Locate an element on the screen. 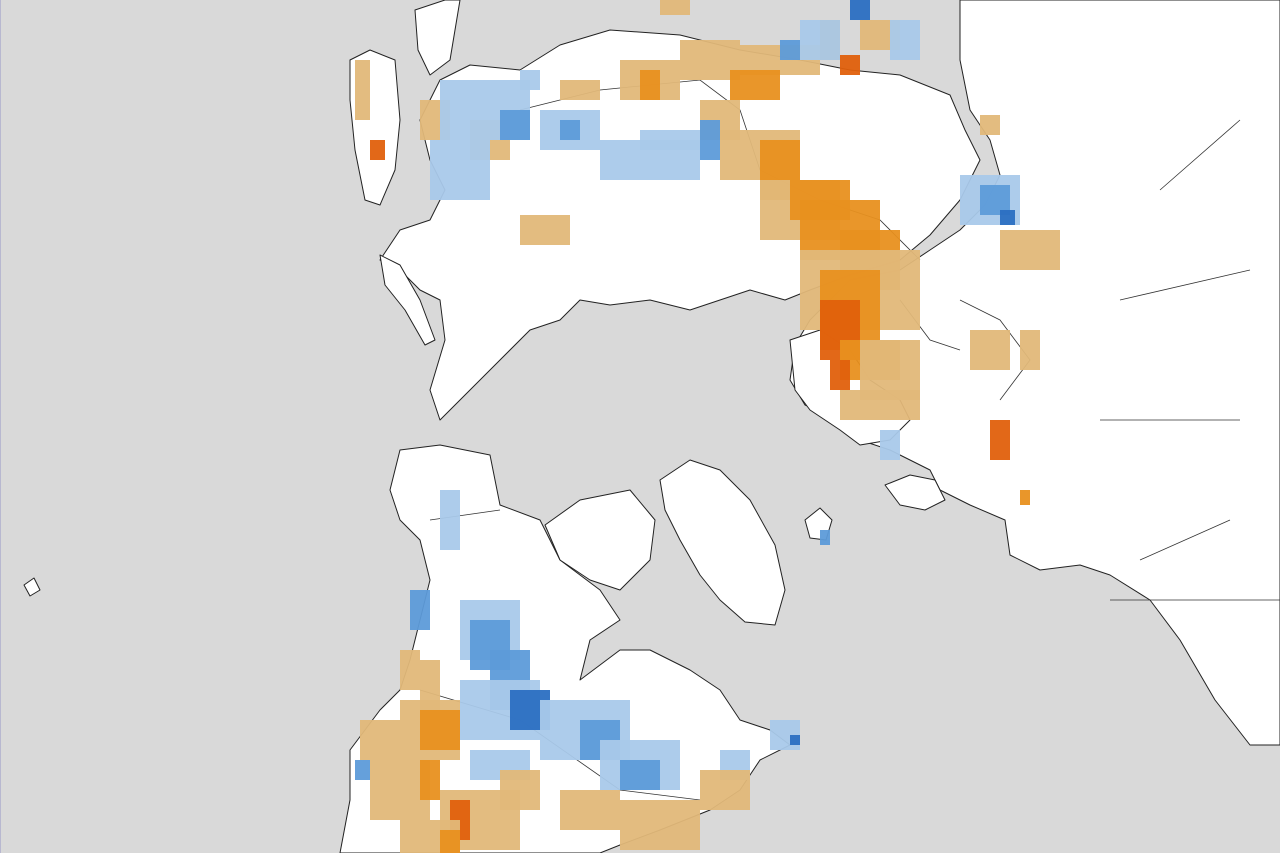 The height and width of the screenshot is (853, 1280). pacific-nw is located at coordinates (437, 38).